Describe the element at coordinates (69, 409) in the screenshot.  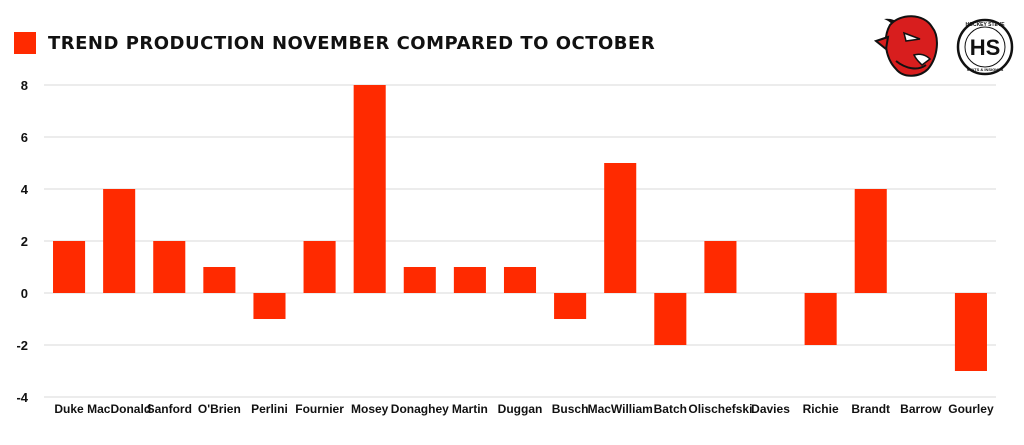
I see `x-category-label: Duke` at that location.